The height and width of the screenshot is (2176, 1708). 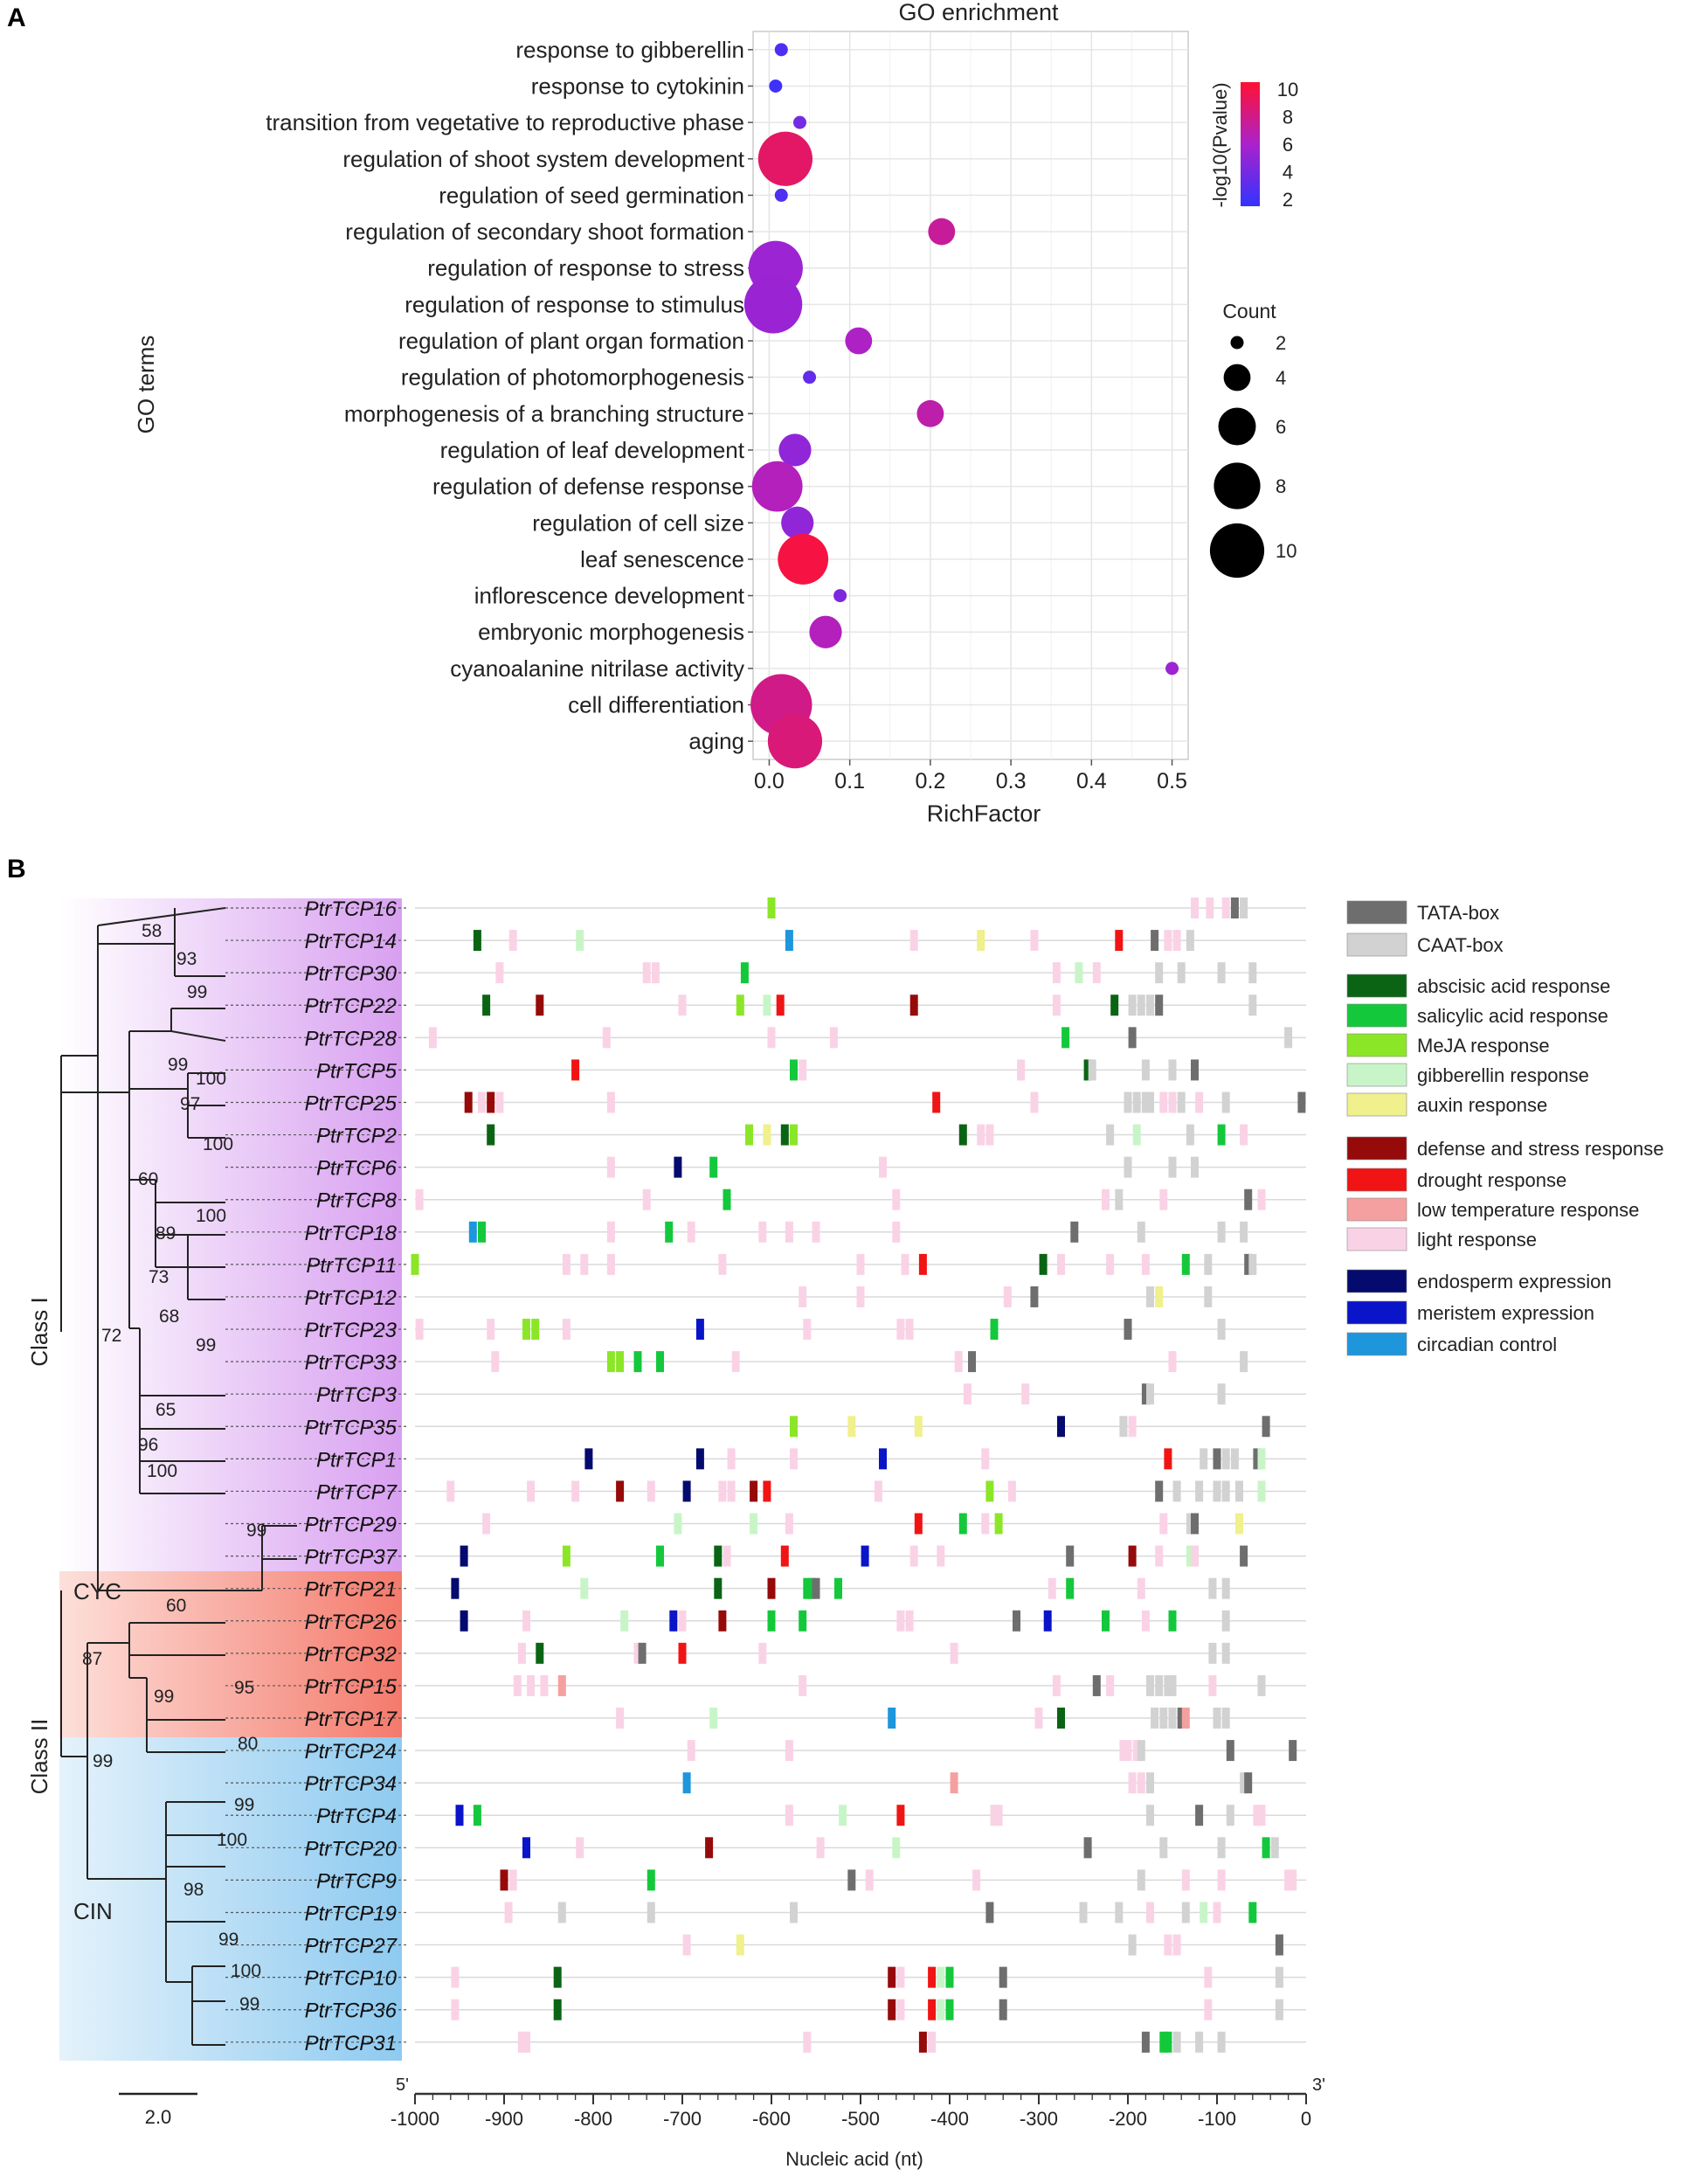 What do you see at coordinates (92, 1659) in the screenshot?
I see `bootstrap-value: 87` at bounding box center [92, 1659].